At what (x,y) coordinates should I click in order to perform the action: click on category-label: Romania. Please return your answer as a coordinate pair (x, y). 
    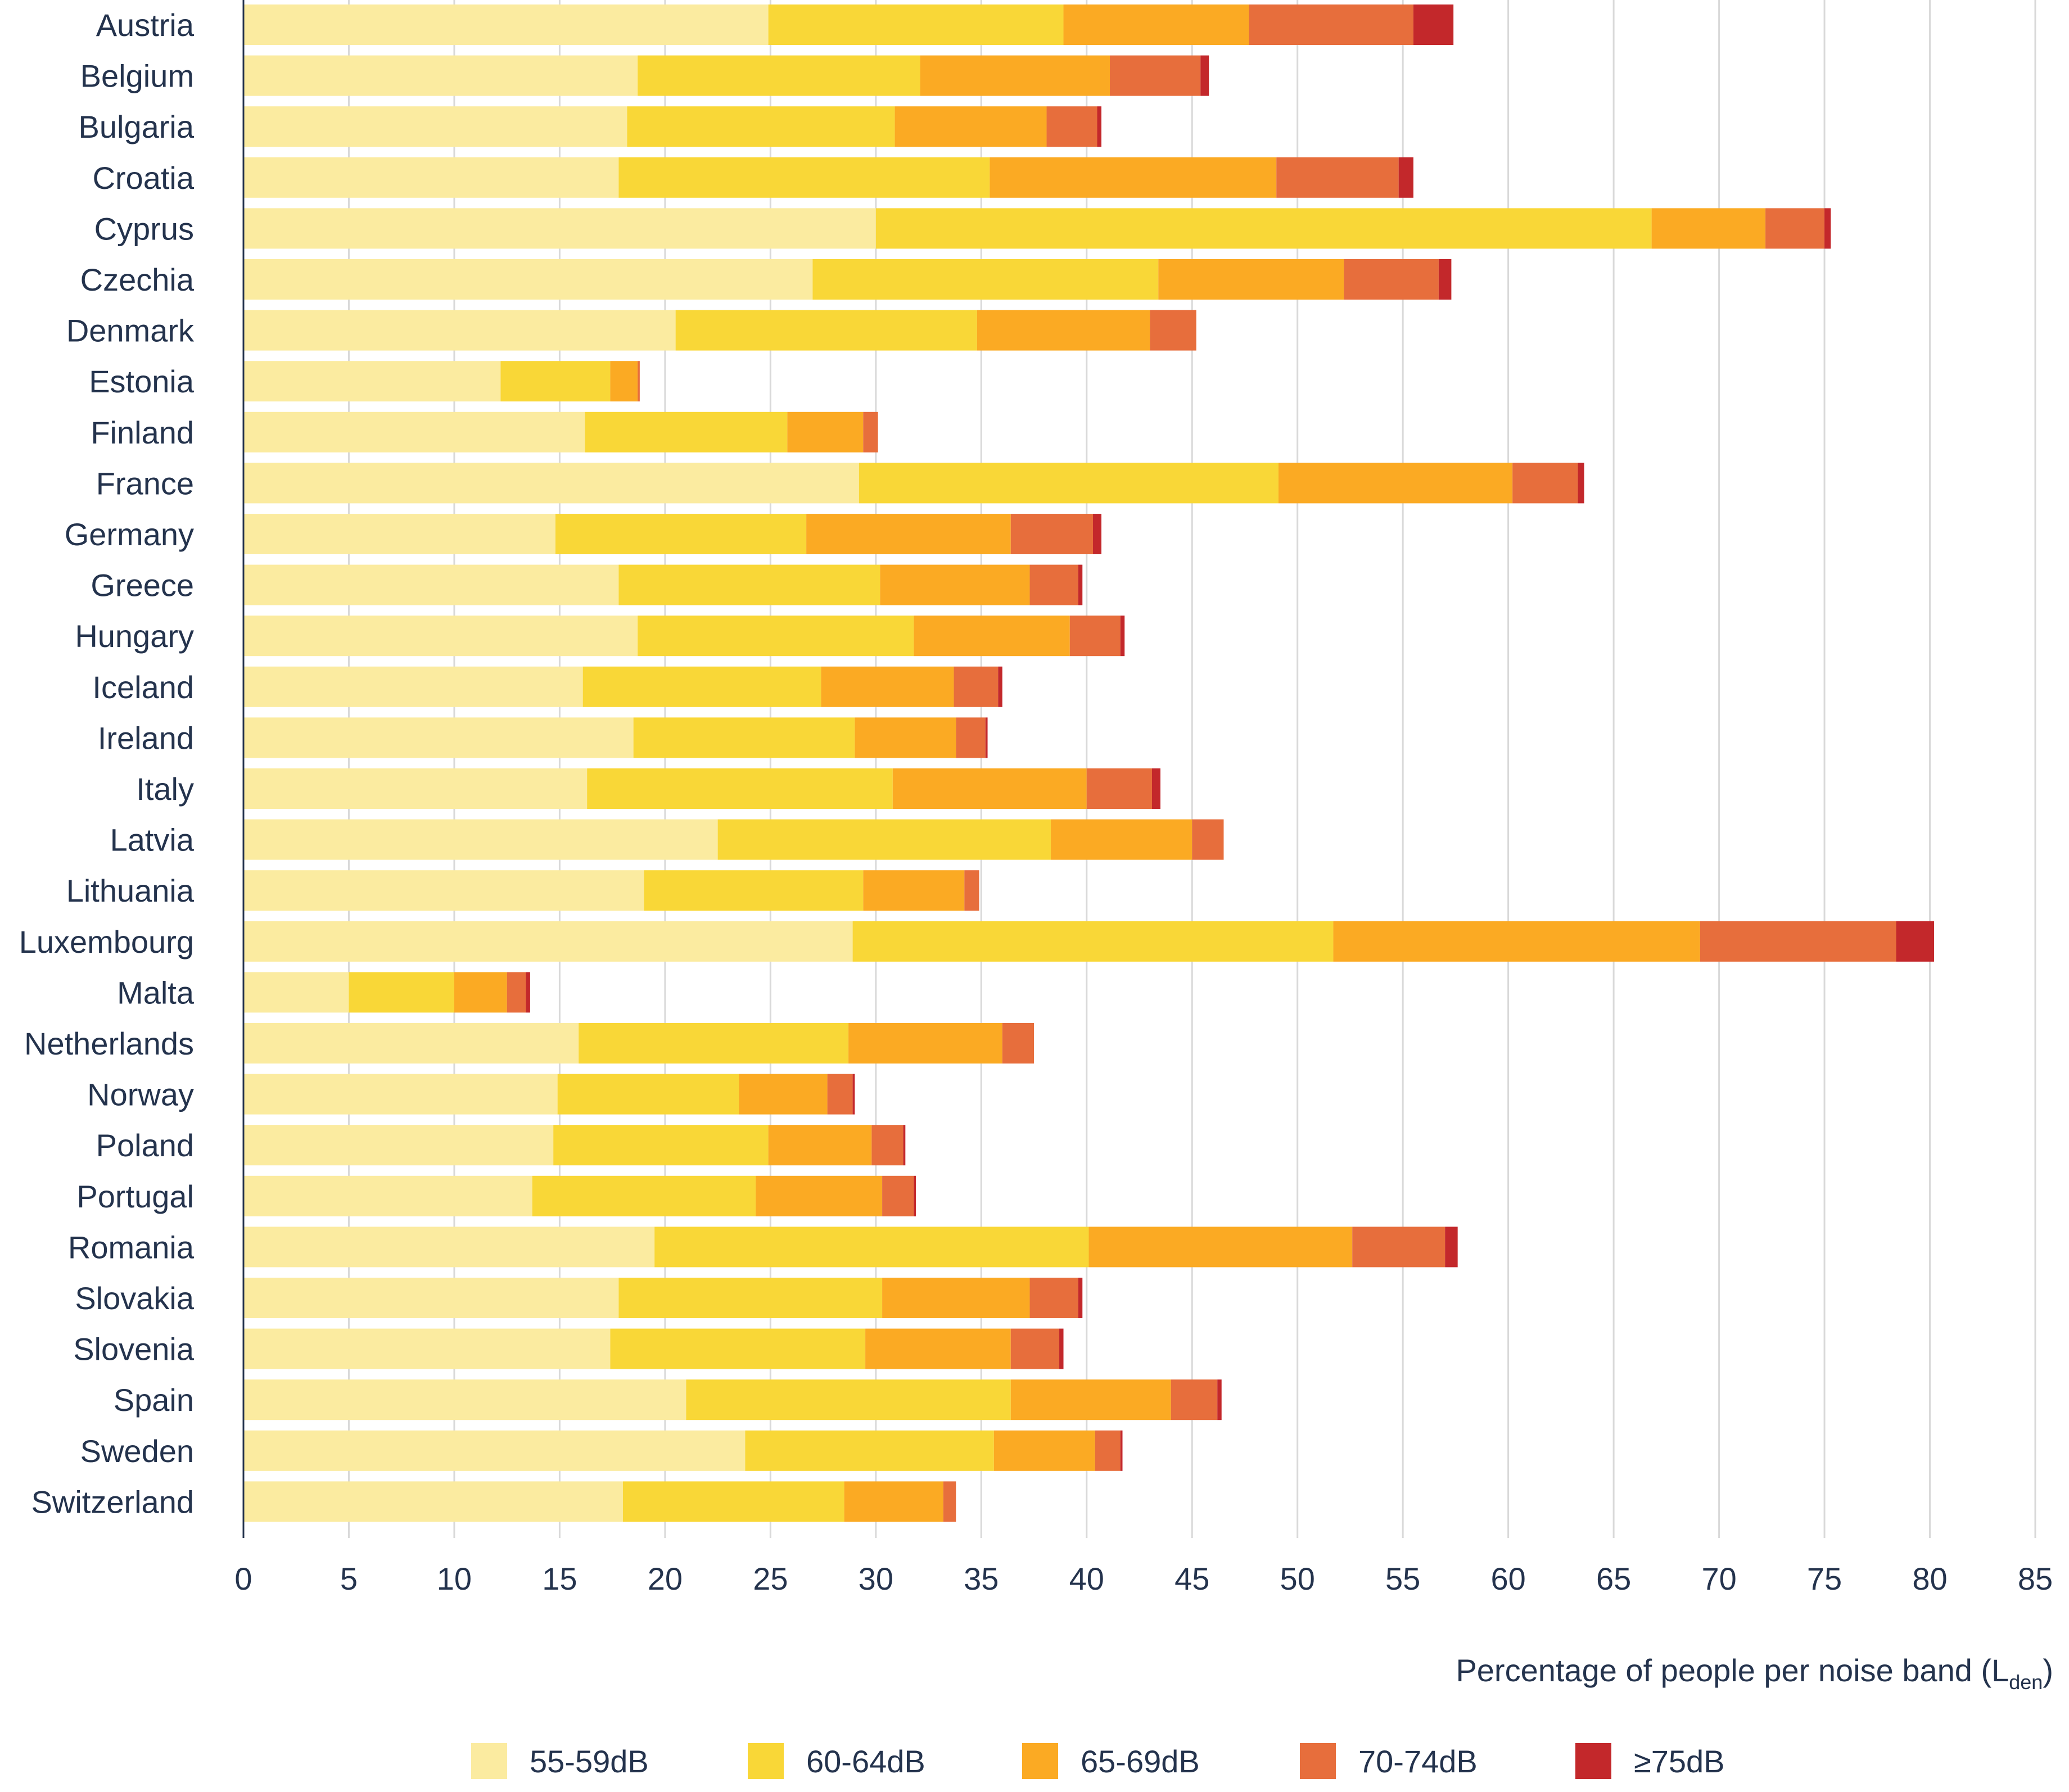
    Looking at the image, I should click on (131, 1247).